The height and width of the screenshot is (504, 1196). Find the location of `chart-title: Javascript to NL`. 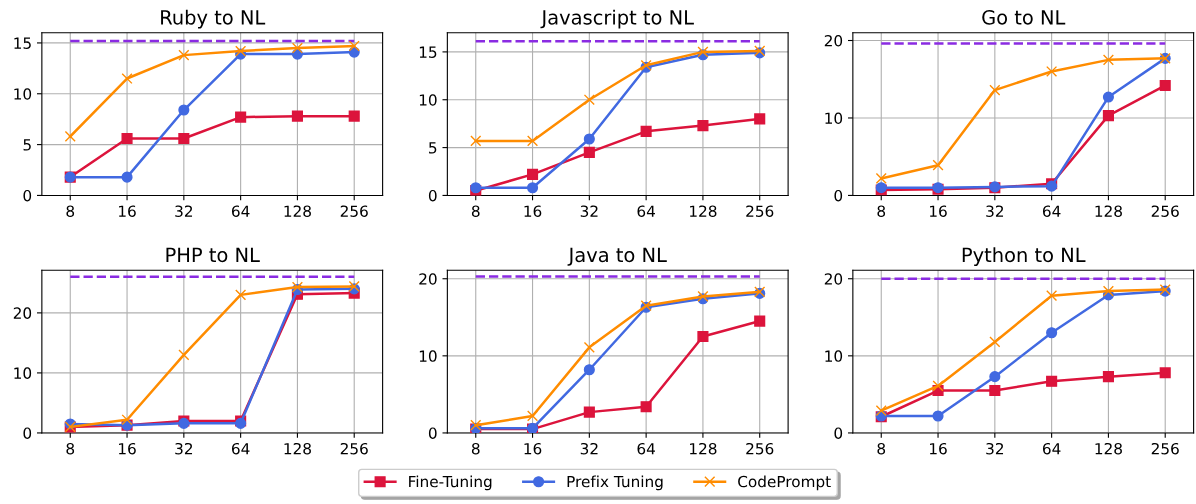

chart-title: Javascript to NL is located at coordinates (617, 19).